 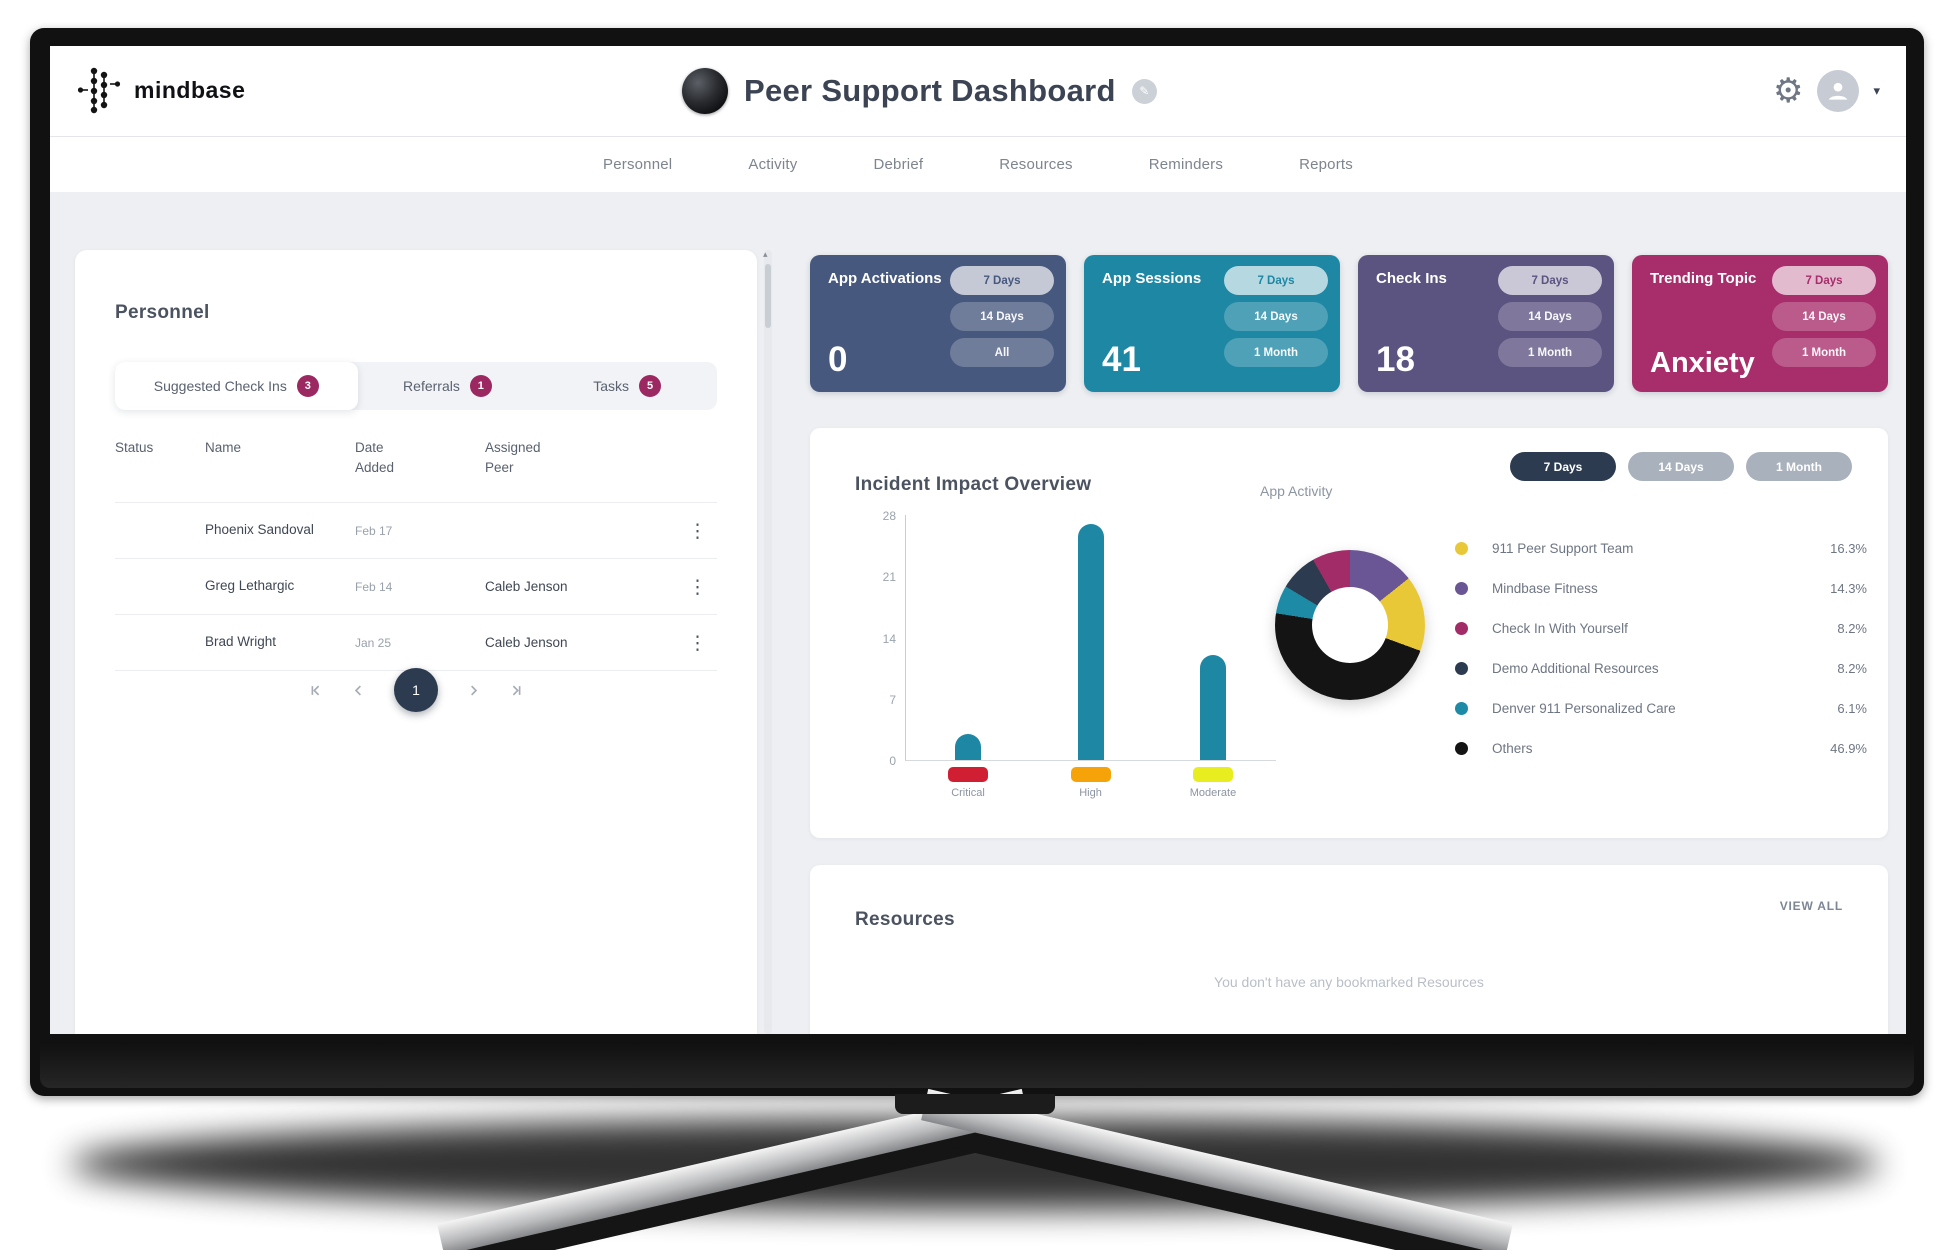 I want to click on first-page-button, so click(x=315, y=690).